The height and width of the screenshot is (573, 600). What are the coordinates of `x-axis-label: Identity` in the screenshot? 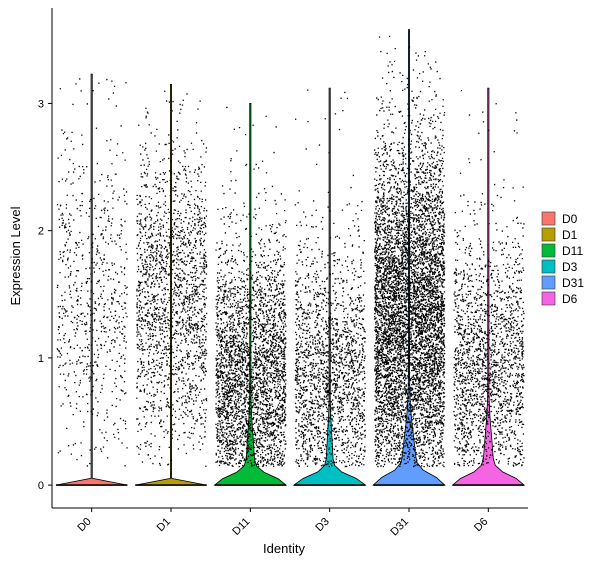 It's located at (284, 548).